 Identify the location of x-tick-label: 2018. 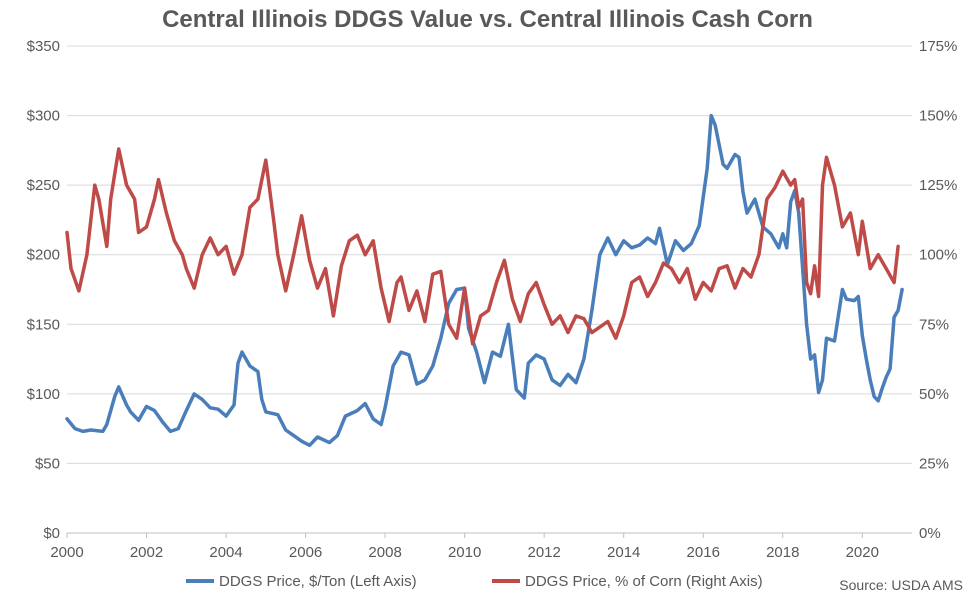
(782, 552).